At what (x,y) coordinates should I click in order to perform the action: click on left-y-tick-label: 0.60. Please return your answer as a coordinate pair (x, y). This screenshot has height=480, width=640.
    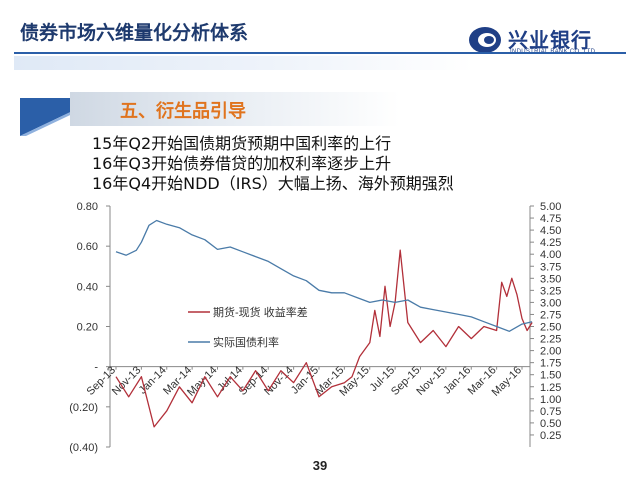
    Looking at the image, I should click on (87, 247).